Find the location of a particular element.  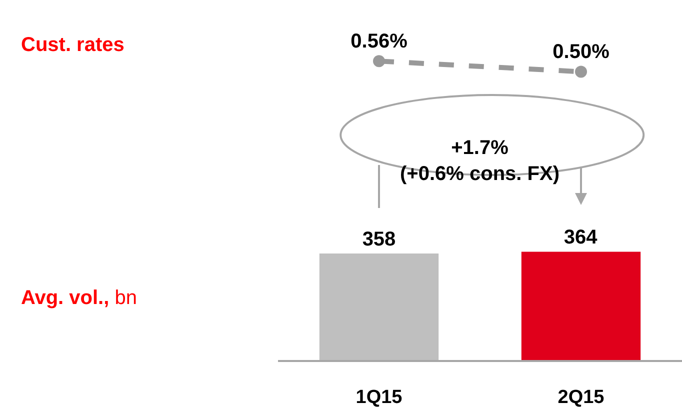

x-tick-label: 2Q15 is located at coordinates (581, 397).